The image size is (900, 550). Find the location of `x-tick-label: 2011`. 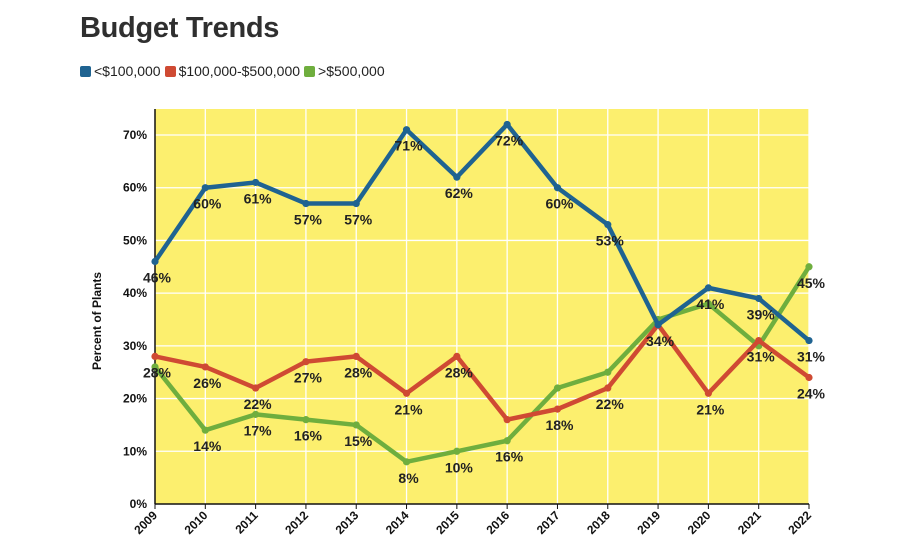

x-tick-label: 2011 is located at coordinates (246, 522).